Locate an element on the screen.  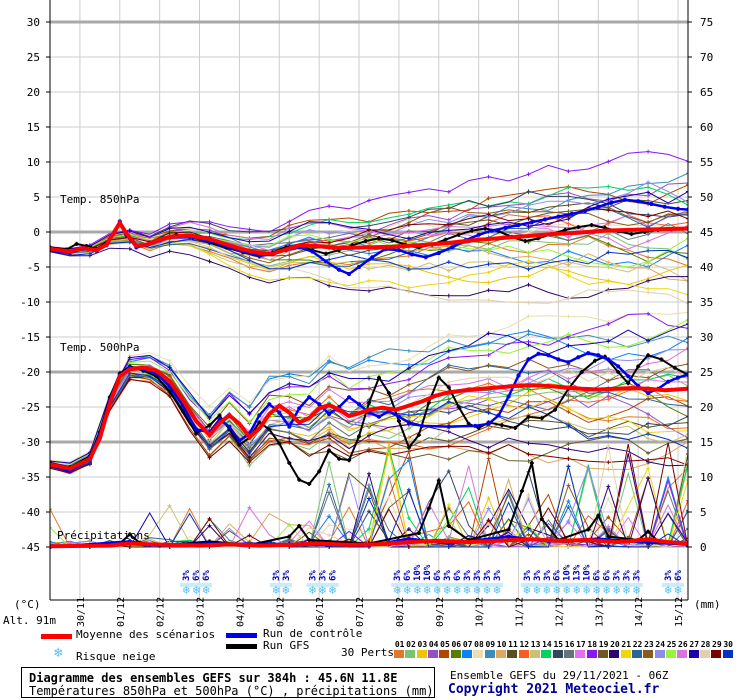
svg-text: 60 is located at coordinates (706, 127).